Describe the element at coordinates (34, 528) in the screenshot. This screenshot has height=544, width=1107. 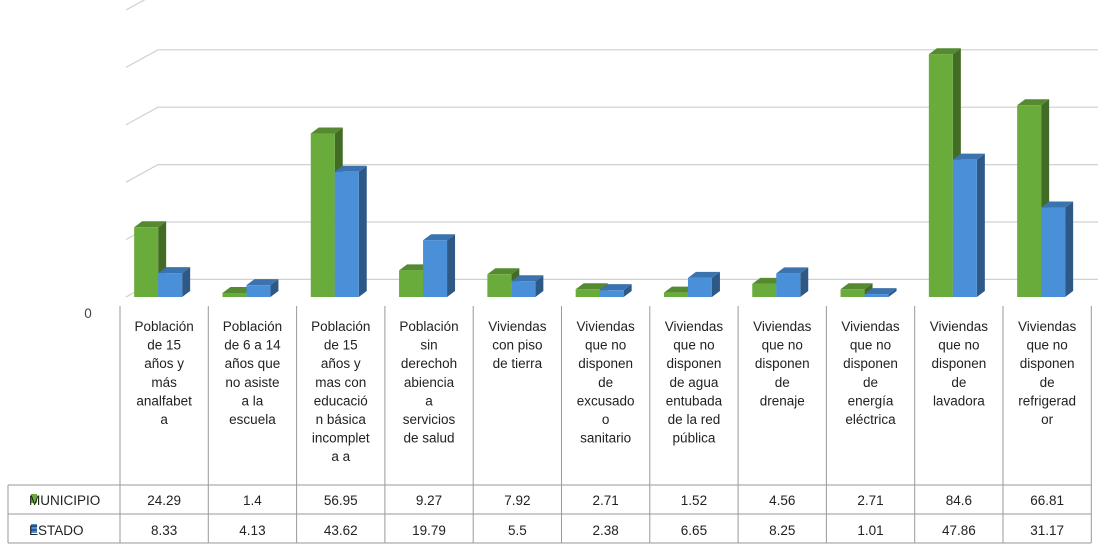
I see `legend-key-estado` at that location.